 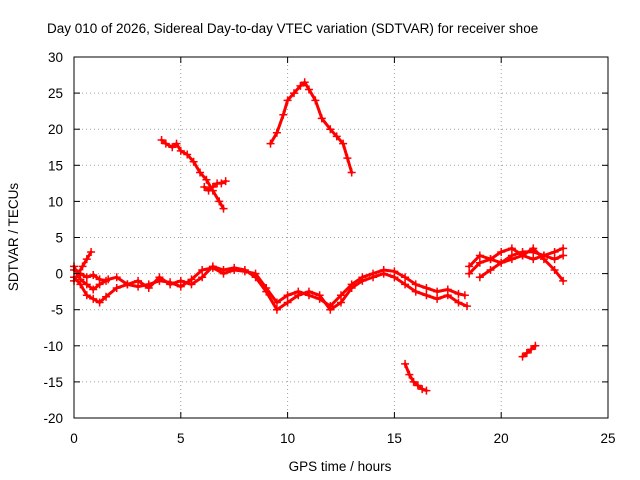 What do you see at coordinates (181, 438) in the screenshot?
I see `x-tick-label: 5` at bounding box center [181, 438].